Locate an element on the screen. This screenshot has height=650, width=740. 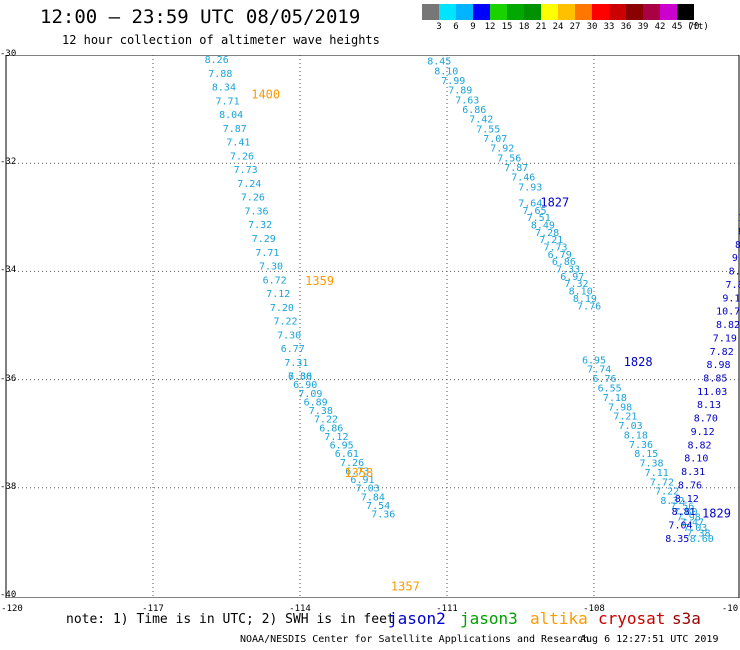
legend-jason3: jason3 is located at coordinates (489, 618).